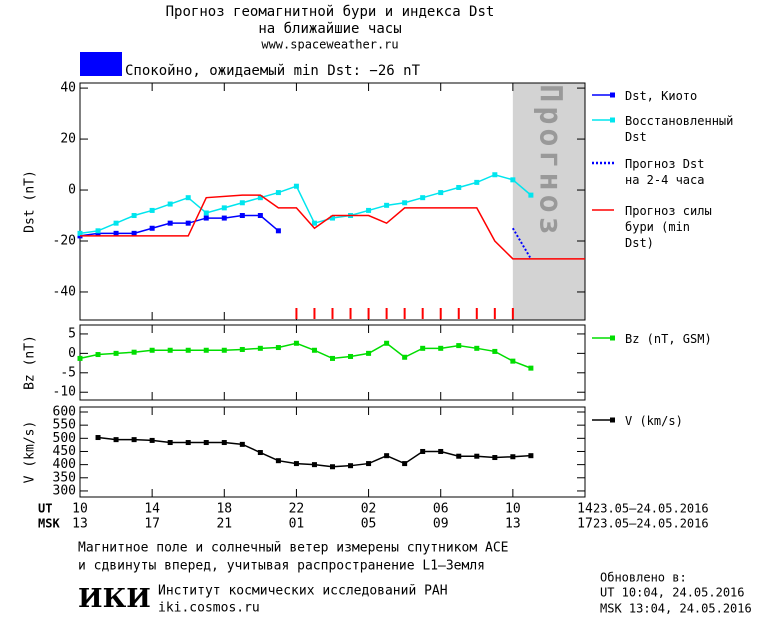 The width and height of the screenshot is (760, 620). What do you see at coordinates (651, 524) in the screenshot?
I see `date-range: 23.05–24.05.2016` at bounding box center [651, 524].